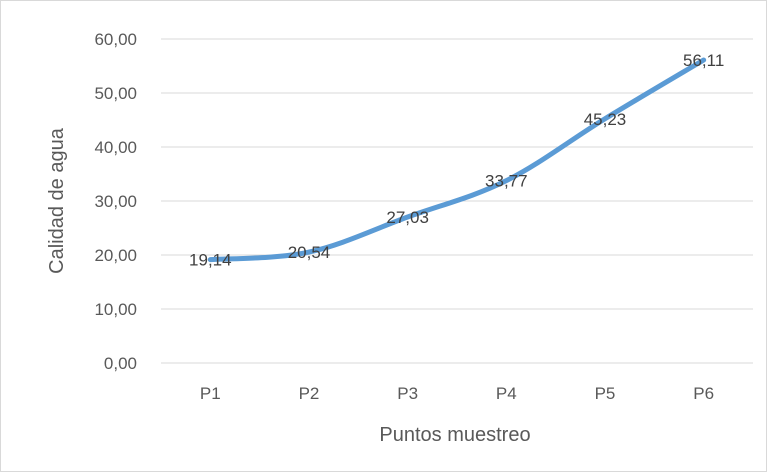 The image size is (767, 472). I want to click on x-axis-ticks: P1 P2 P3 P4 P5 P6, so click(457, 393).